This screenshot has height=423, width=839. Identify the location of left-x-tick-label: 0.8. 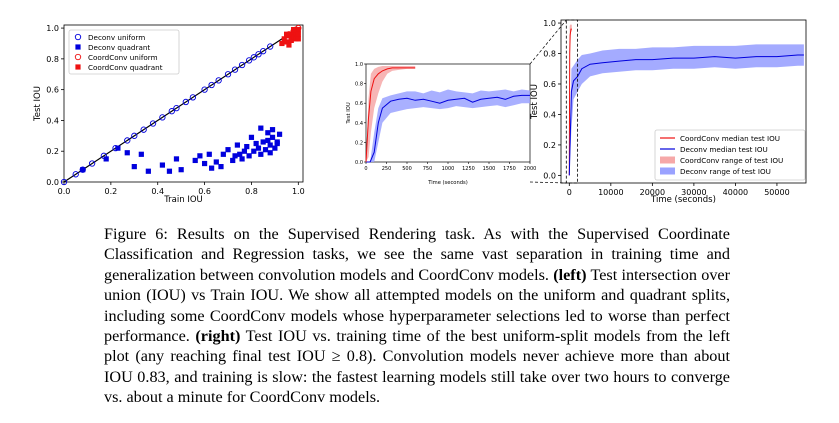
(251, 191).